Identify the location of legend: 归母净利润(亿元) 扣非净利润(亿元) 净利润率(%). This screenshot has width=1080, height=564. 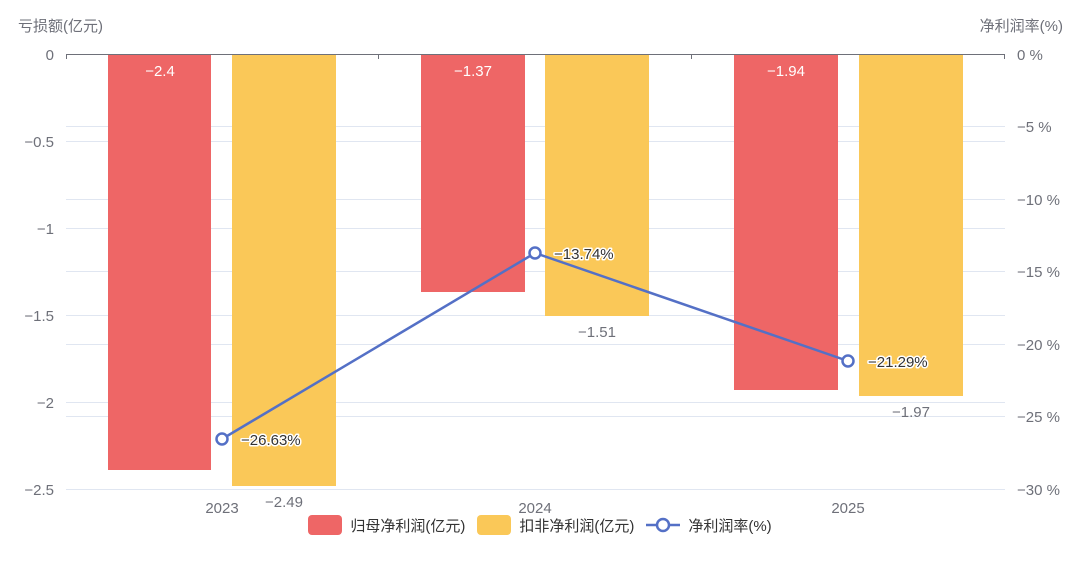
(540, 525).